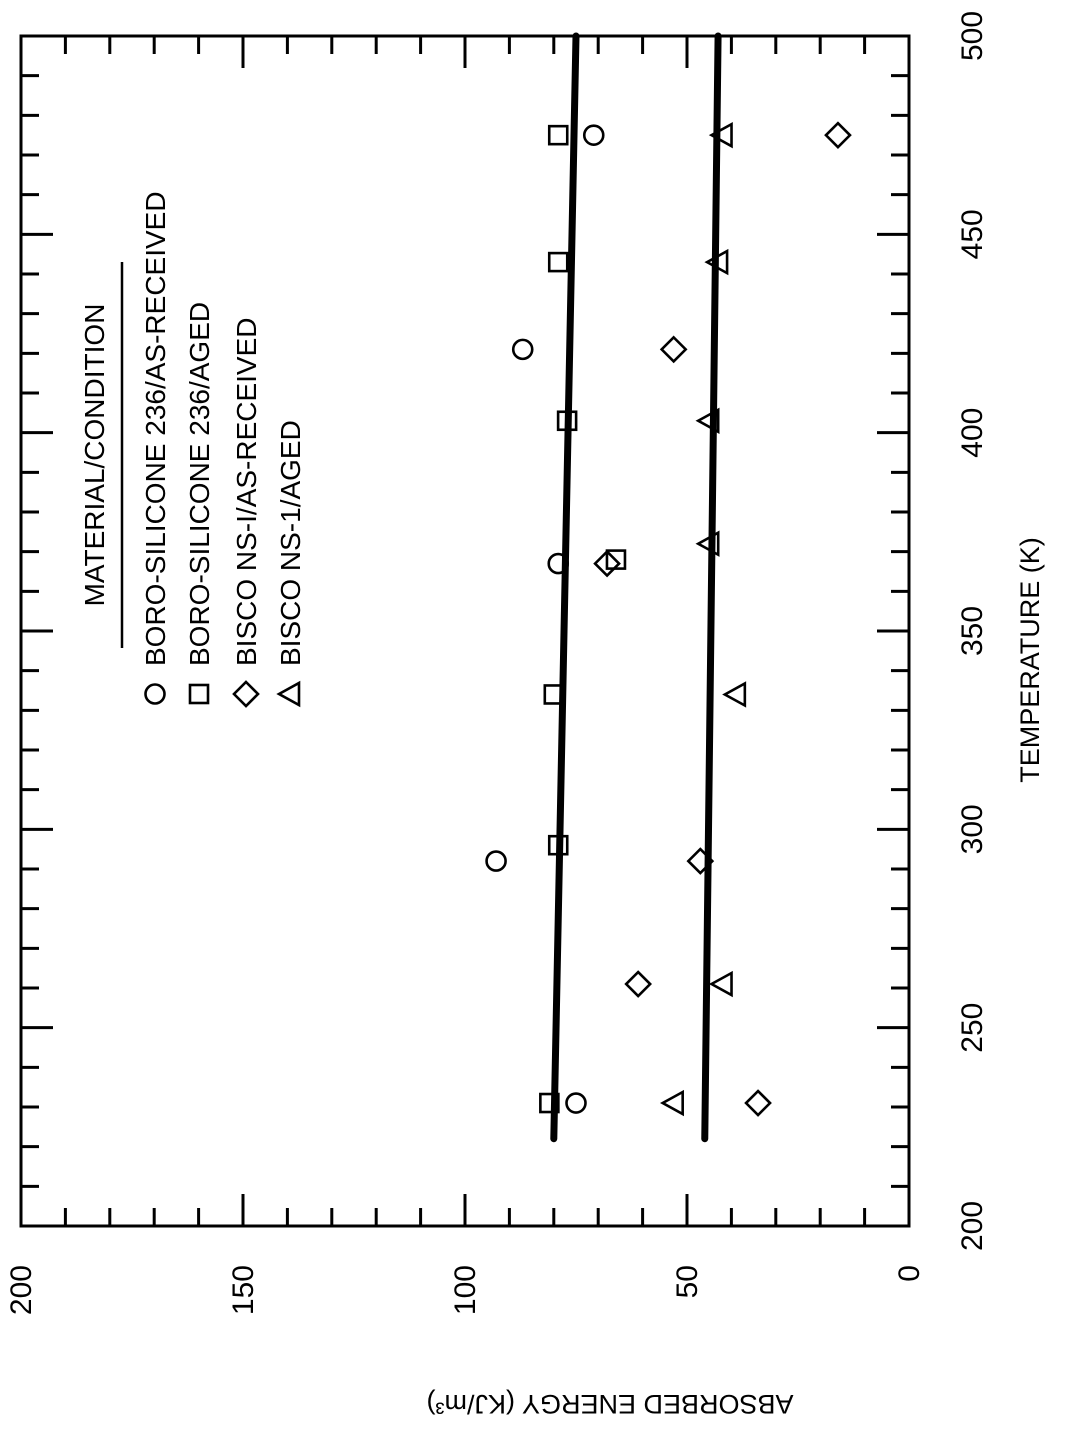 This screenshot has width=1067, height=1452. I want to click on x-tick-label: 250, so click(972, 1028).